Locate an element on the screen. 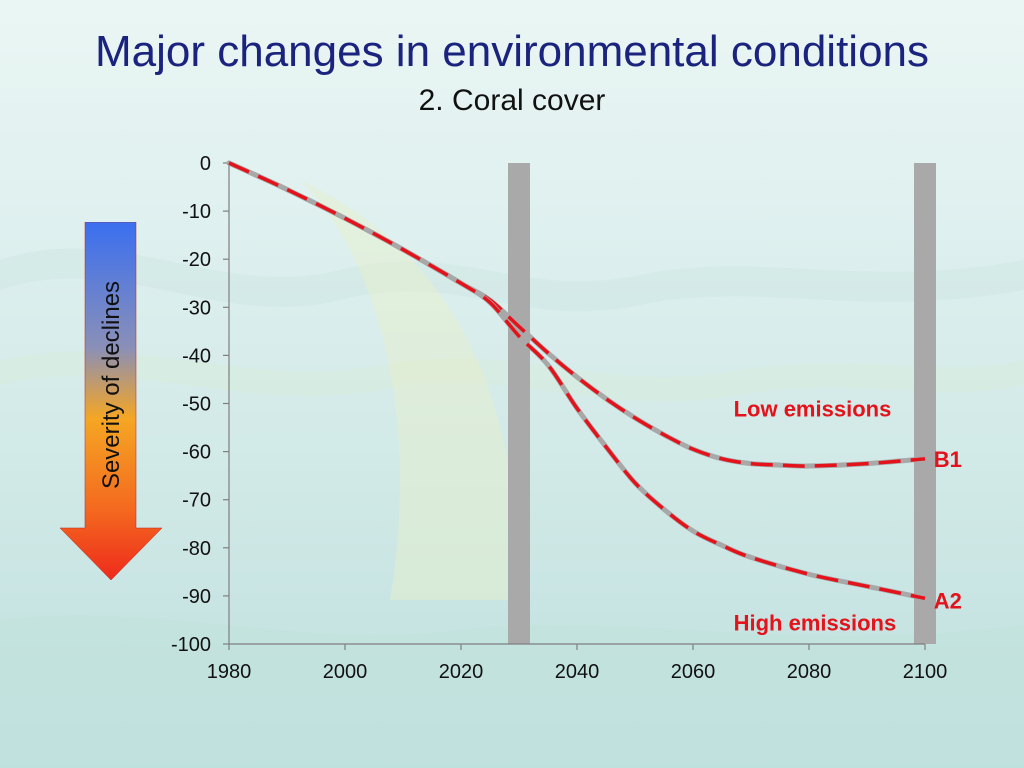 This screenshot has width=1024, height=768. annotation-low-emissions: Low emissions is located at coordinates (813, 408).